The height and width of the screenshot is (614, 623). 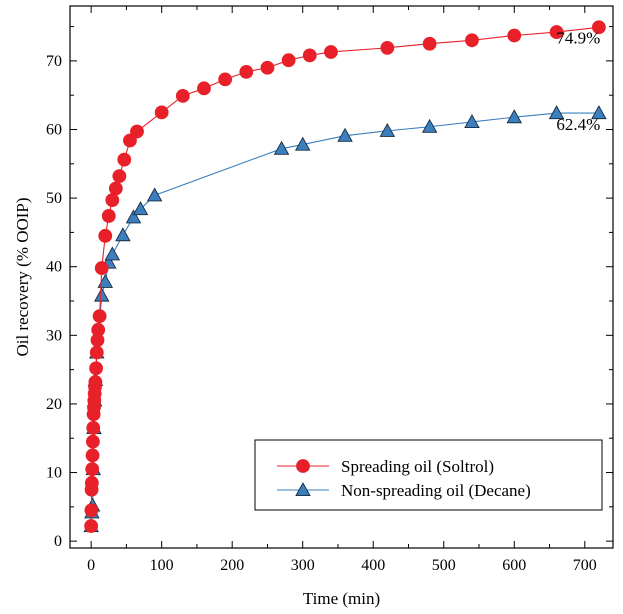 What do you see at coordinates (585, 565) in the screenshot?
I see `x-tick-label: 700` at bounding box center [585, 565].